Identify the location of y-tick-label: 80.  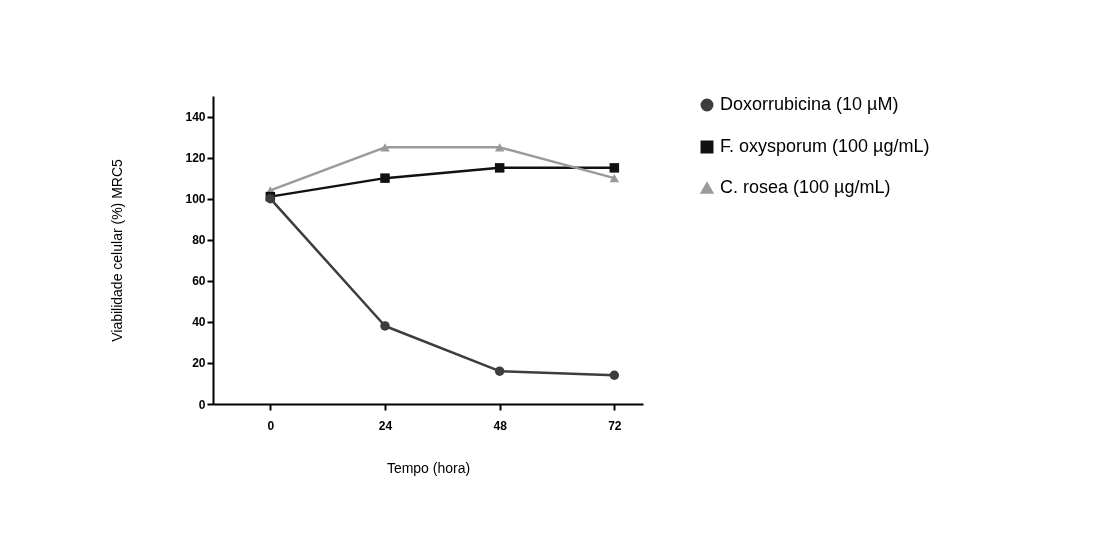
(199, 240).